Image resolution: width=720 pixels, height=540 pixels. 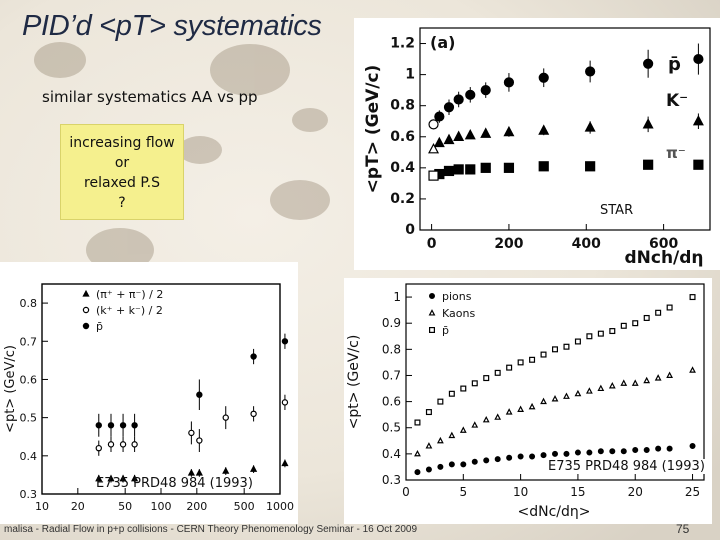 I want to click on series-label-kminus: K⁻, so click(x=677, y=101).